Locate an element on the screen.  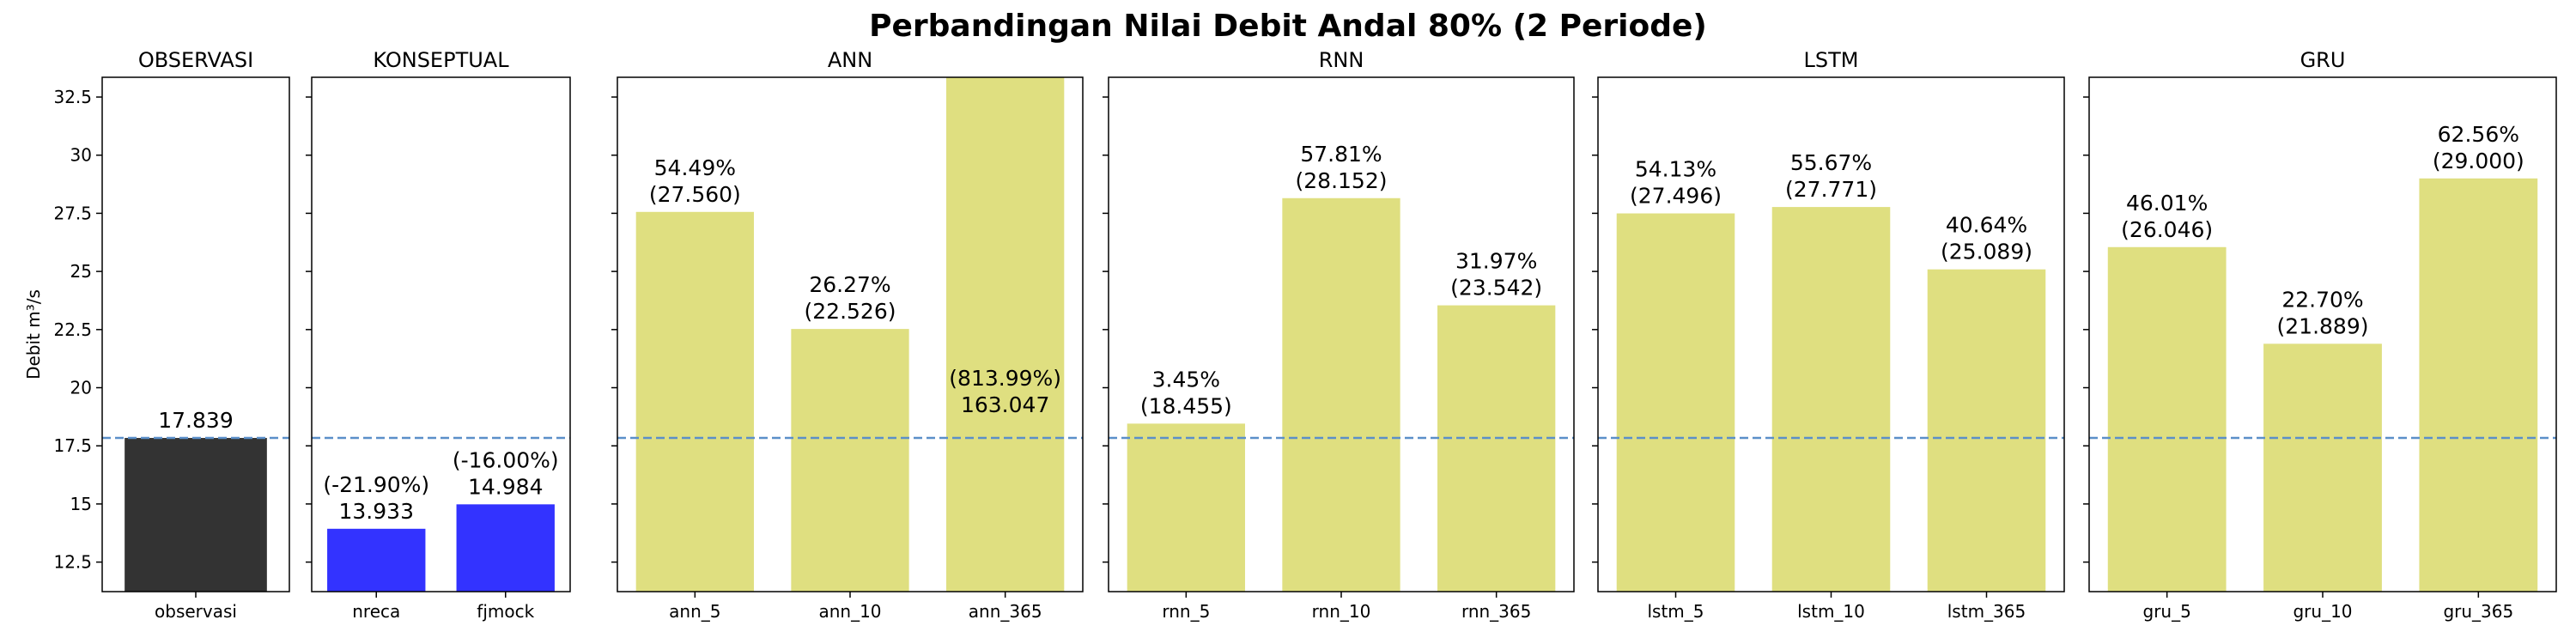
y-tick-label: 27.5 is located at coordinates (72, 213).